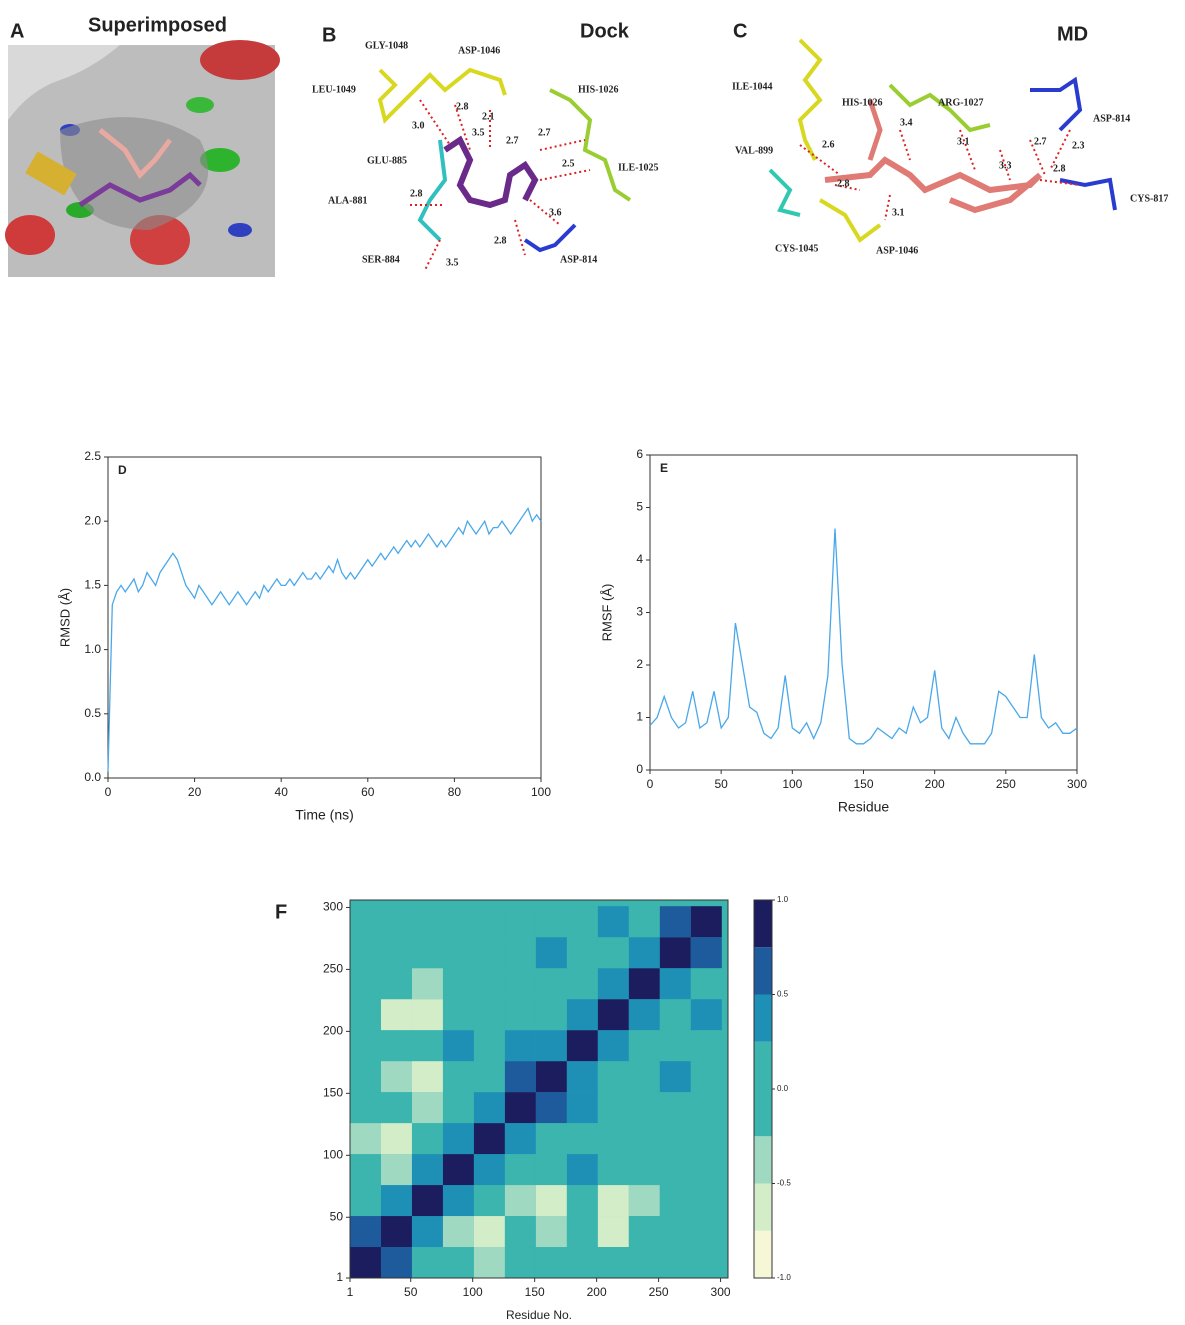 The image size is (1185, 1325). I want to click on panel-label: A, so click(17, 31).